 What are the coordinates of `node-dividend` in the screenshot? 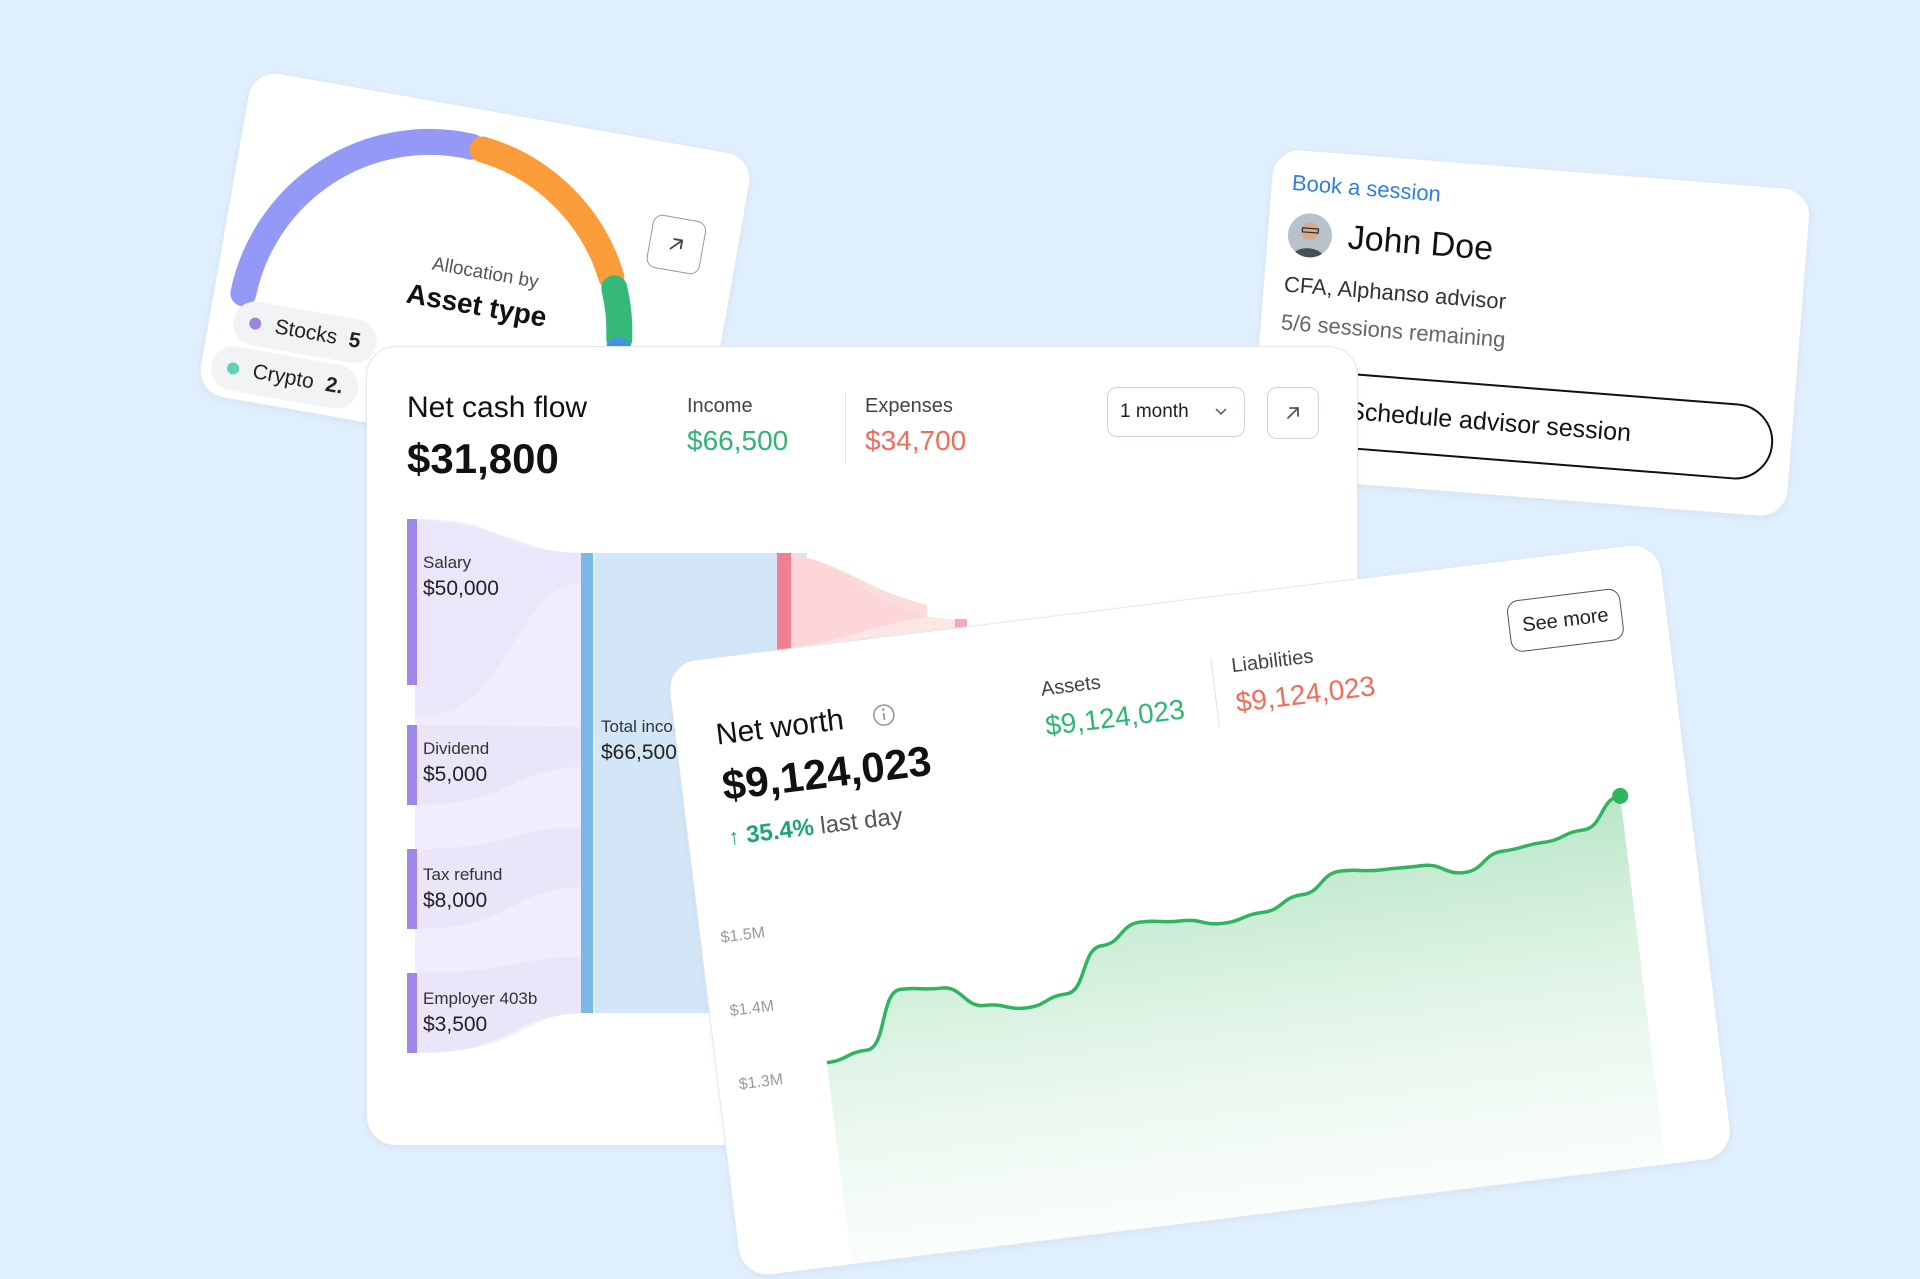 It's located at (412, 765).